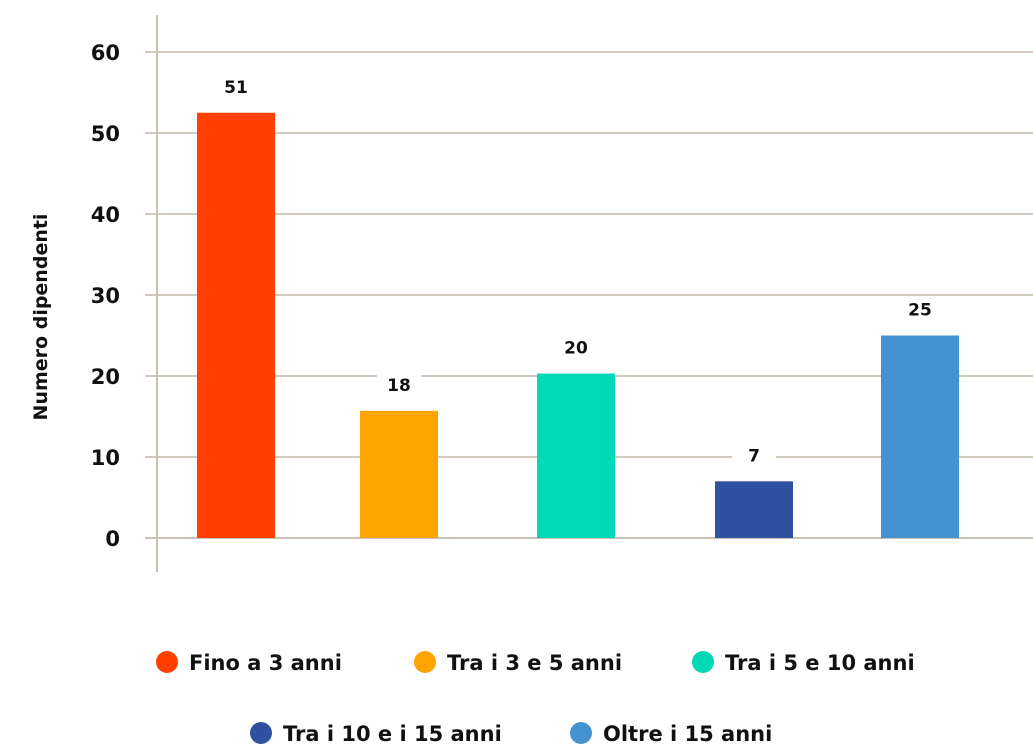  I want to click on y-tick-label-10: 10, so click(105, 458).